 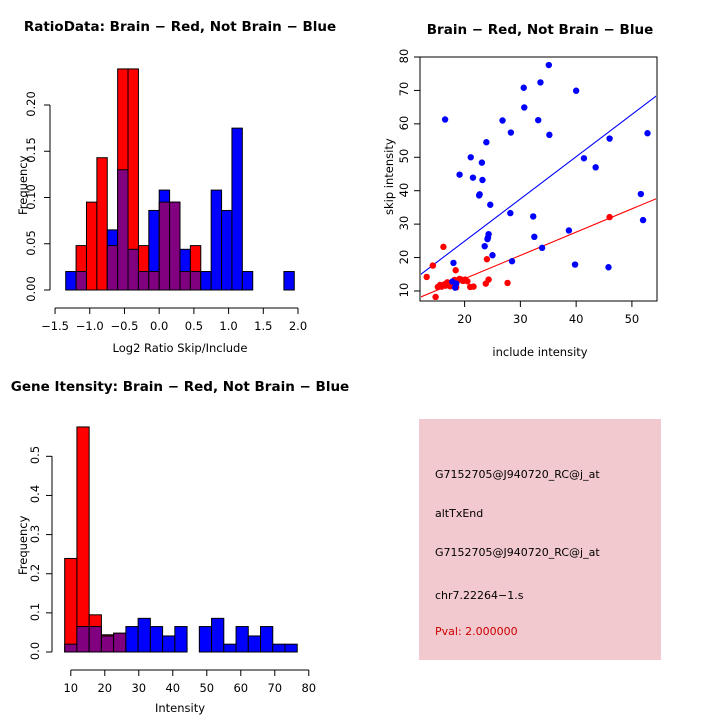 What do you see at coordinates (194, 326) in the screenshot?
I see `ratio-x-tick-label: 0.5` at bounding box center [194, 326].